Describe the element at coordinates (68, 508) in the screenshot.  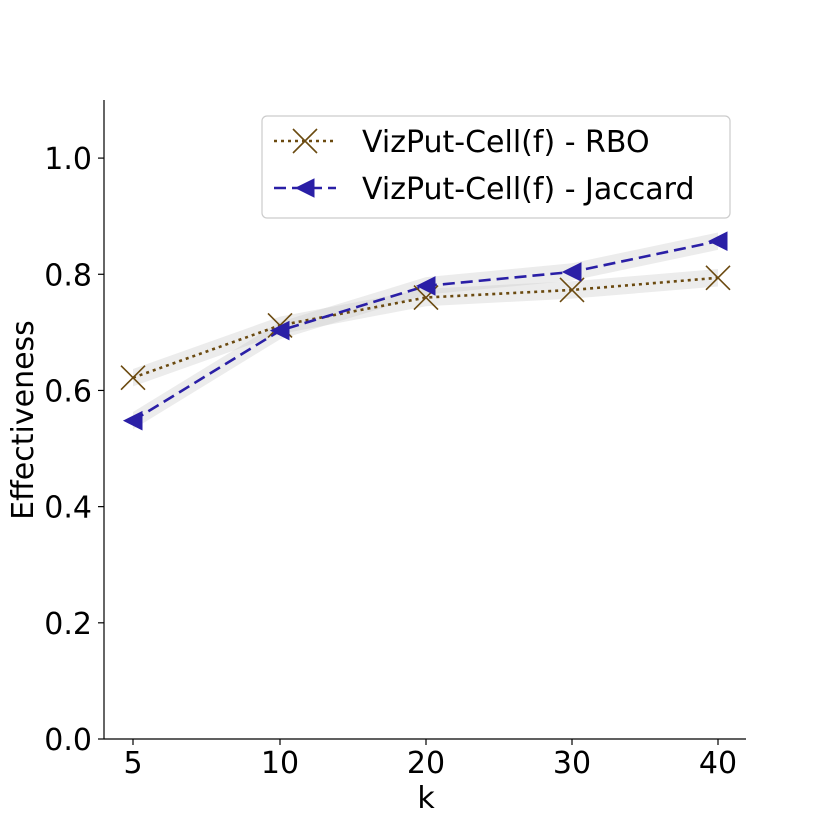
I see `y-tick-label-2: 0.4` at that location.